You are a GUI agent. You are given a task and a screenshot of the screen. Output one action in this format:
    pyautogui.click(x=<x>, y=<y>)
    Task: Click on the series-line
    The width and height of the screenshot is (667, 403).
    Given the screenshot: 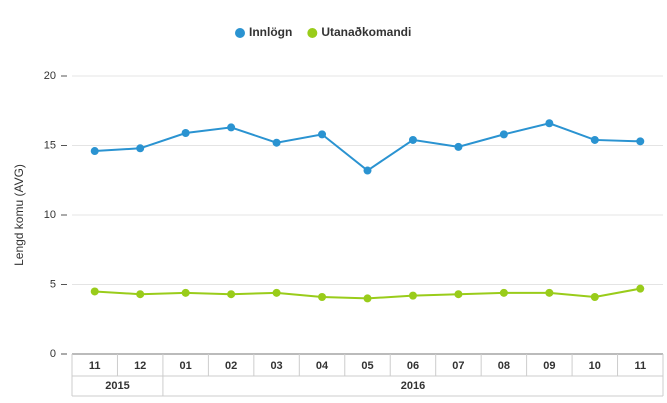 What is the action you would take?
    pyautogui.click(x=367, y=147)
    